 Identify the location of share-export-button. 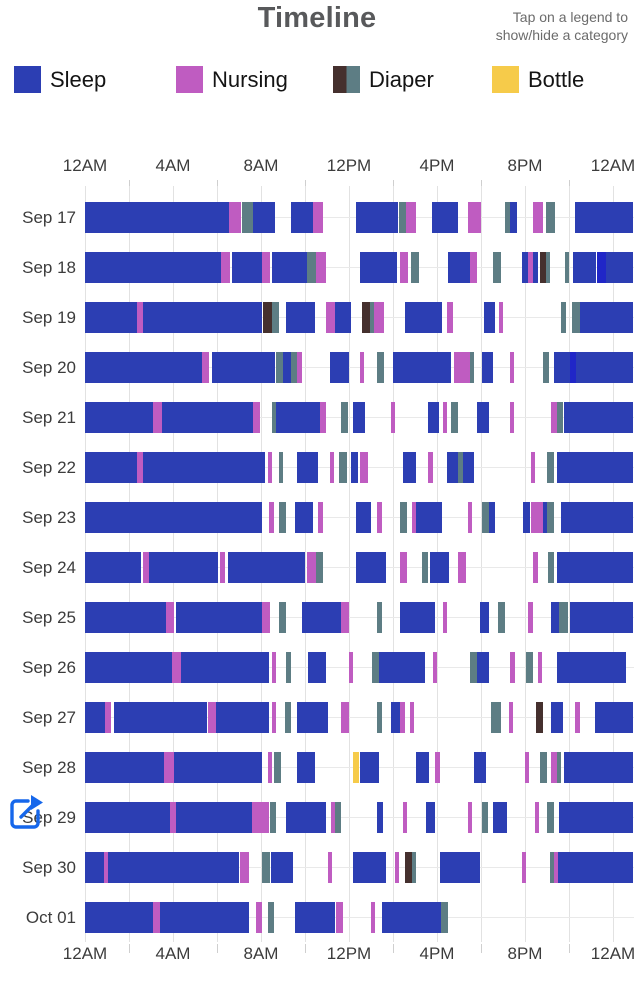
(26, 813).